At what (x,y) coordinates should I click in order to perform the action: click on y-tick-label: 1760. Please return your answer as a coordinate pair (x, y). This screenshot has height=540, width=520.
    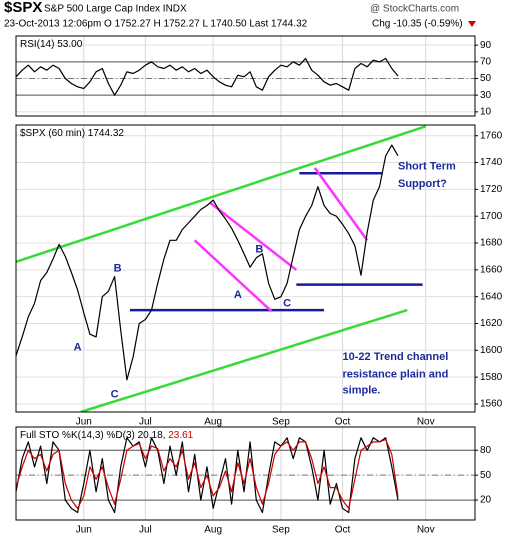
    Looking at the image, I should click on (491, 135).